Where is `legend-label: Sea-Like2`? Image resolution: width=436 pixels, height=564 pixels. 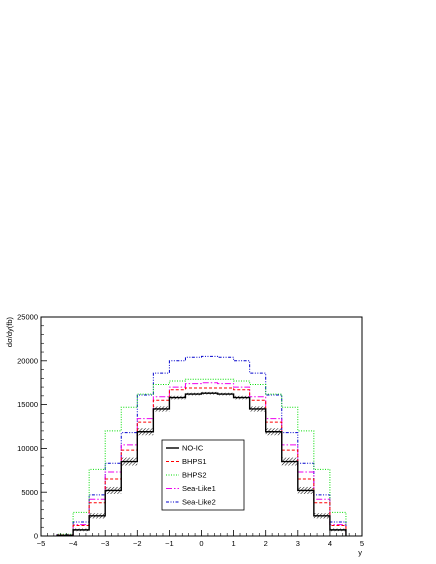 legend-label: Sea-Like2 is located at coordinates (199, 502).